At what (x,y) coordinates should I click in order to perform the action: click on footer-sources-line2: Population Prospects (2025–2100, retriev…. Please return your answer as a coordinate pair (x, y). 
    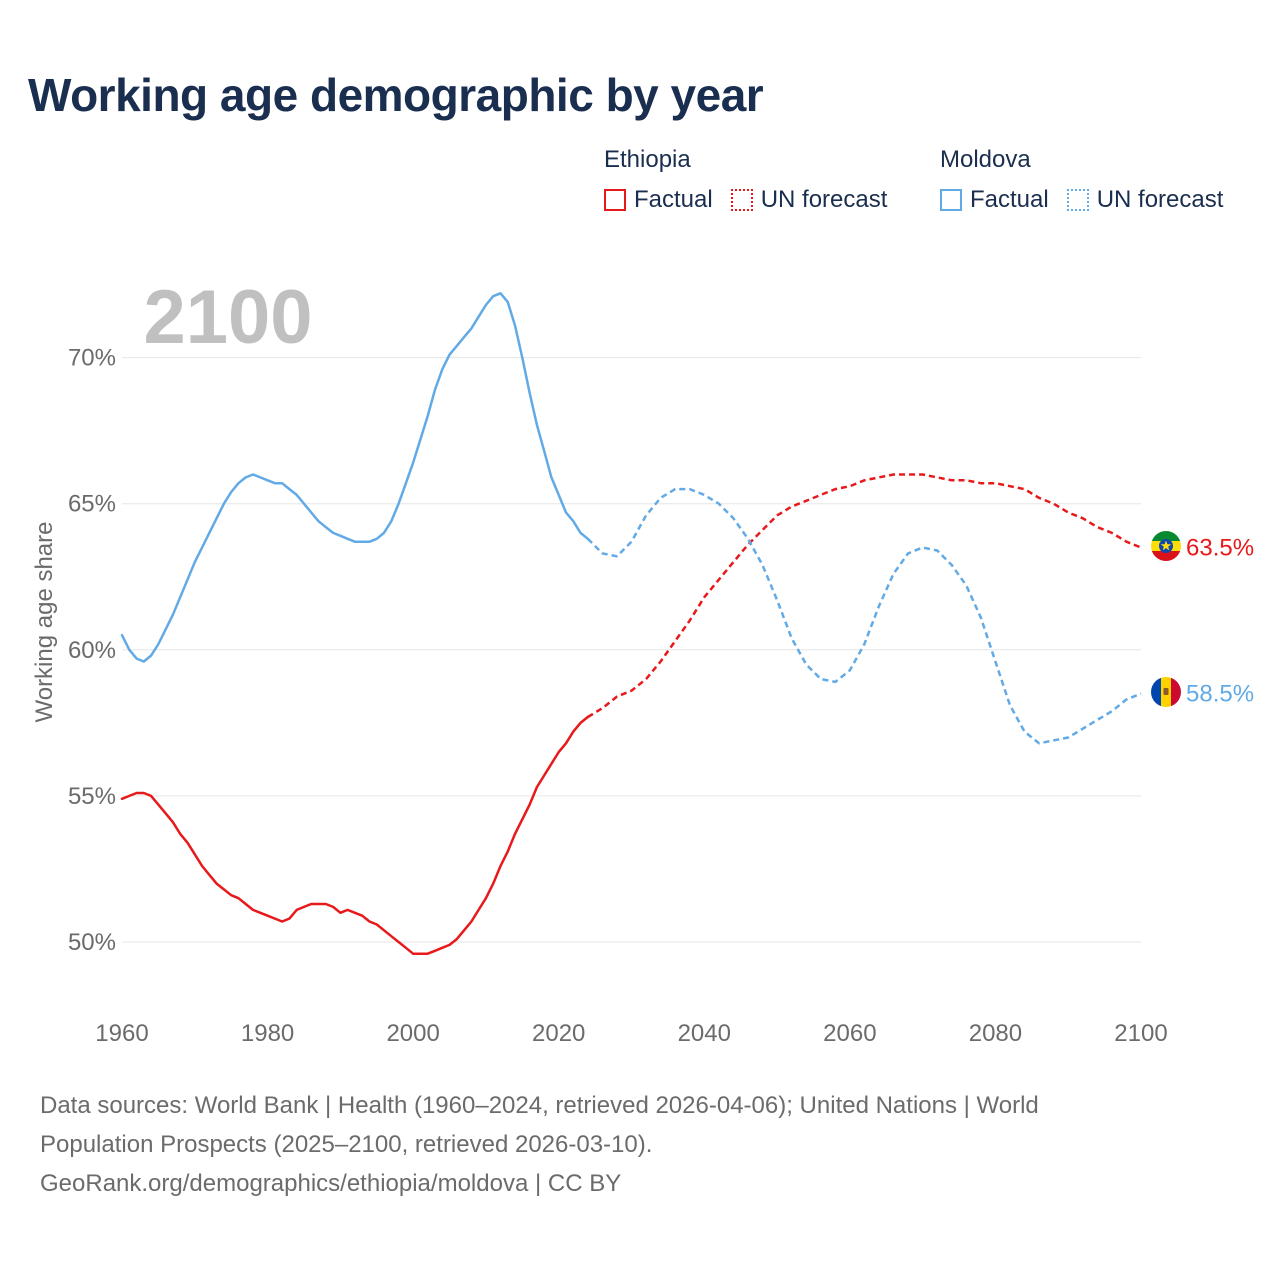
    Looking at the image, I should click on (346, 1144).